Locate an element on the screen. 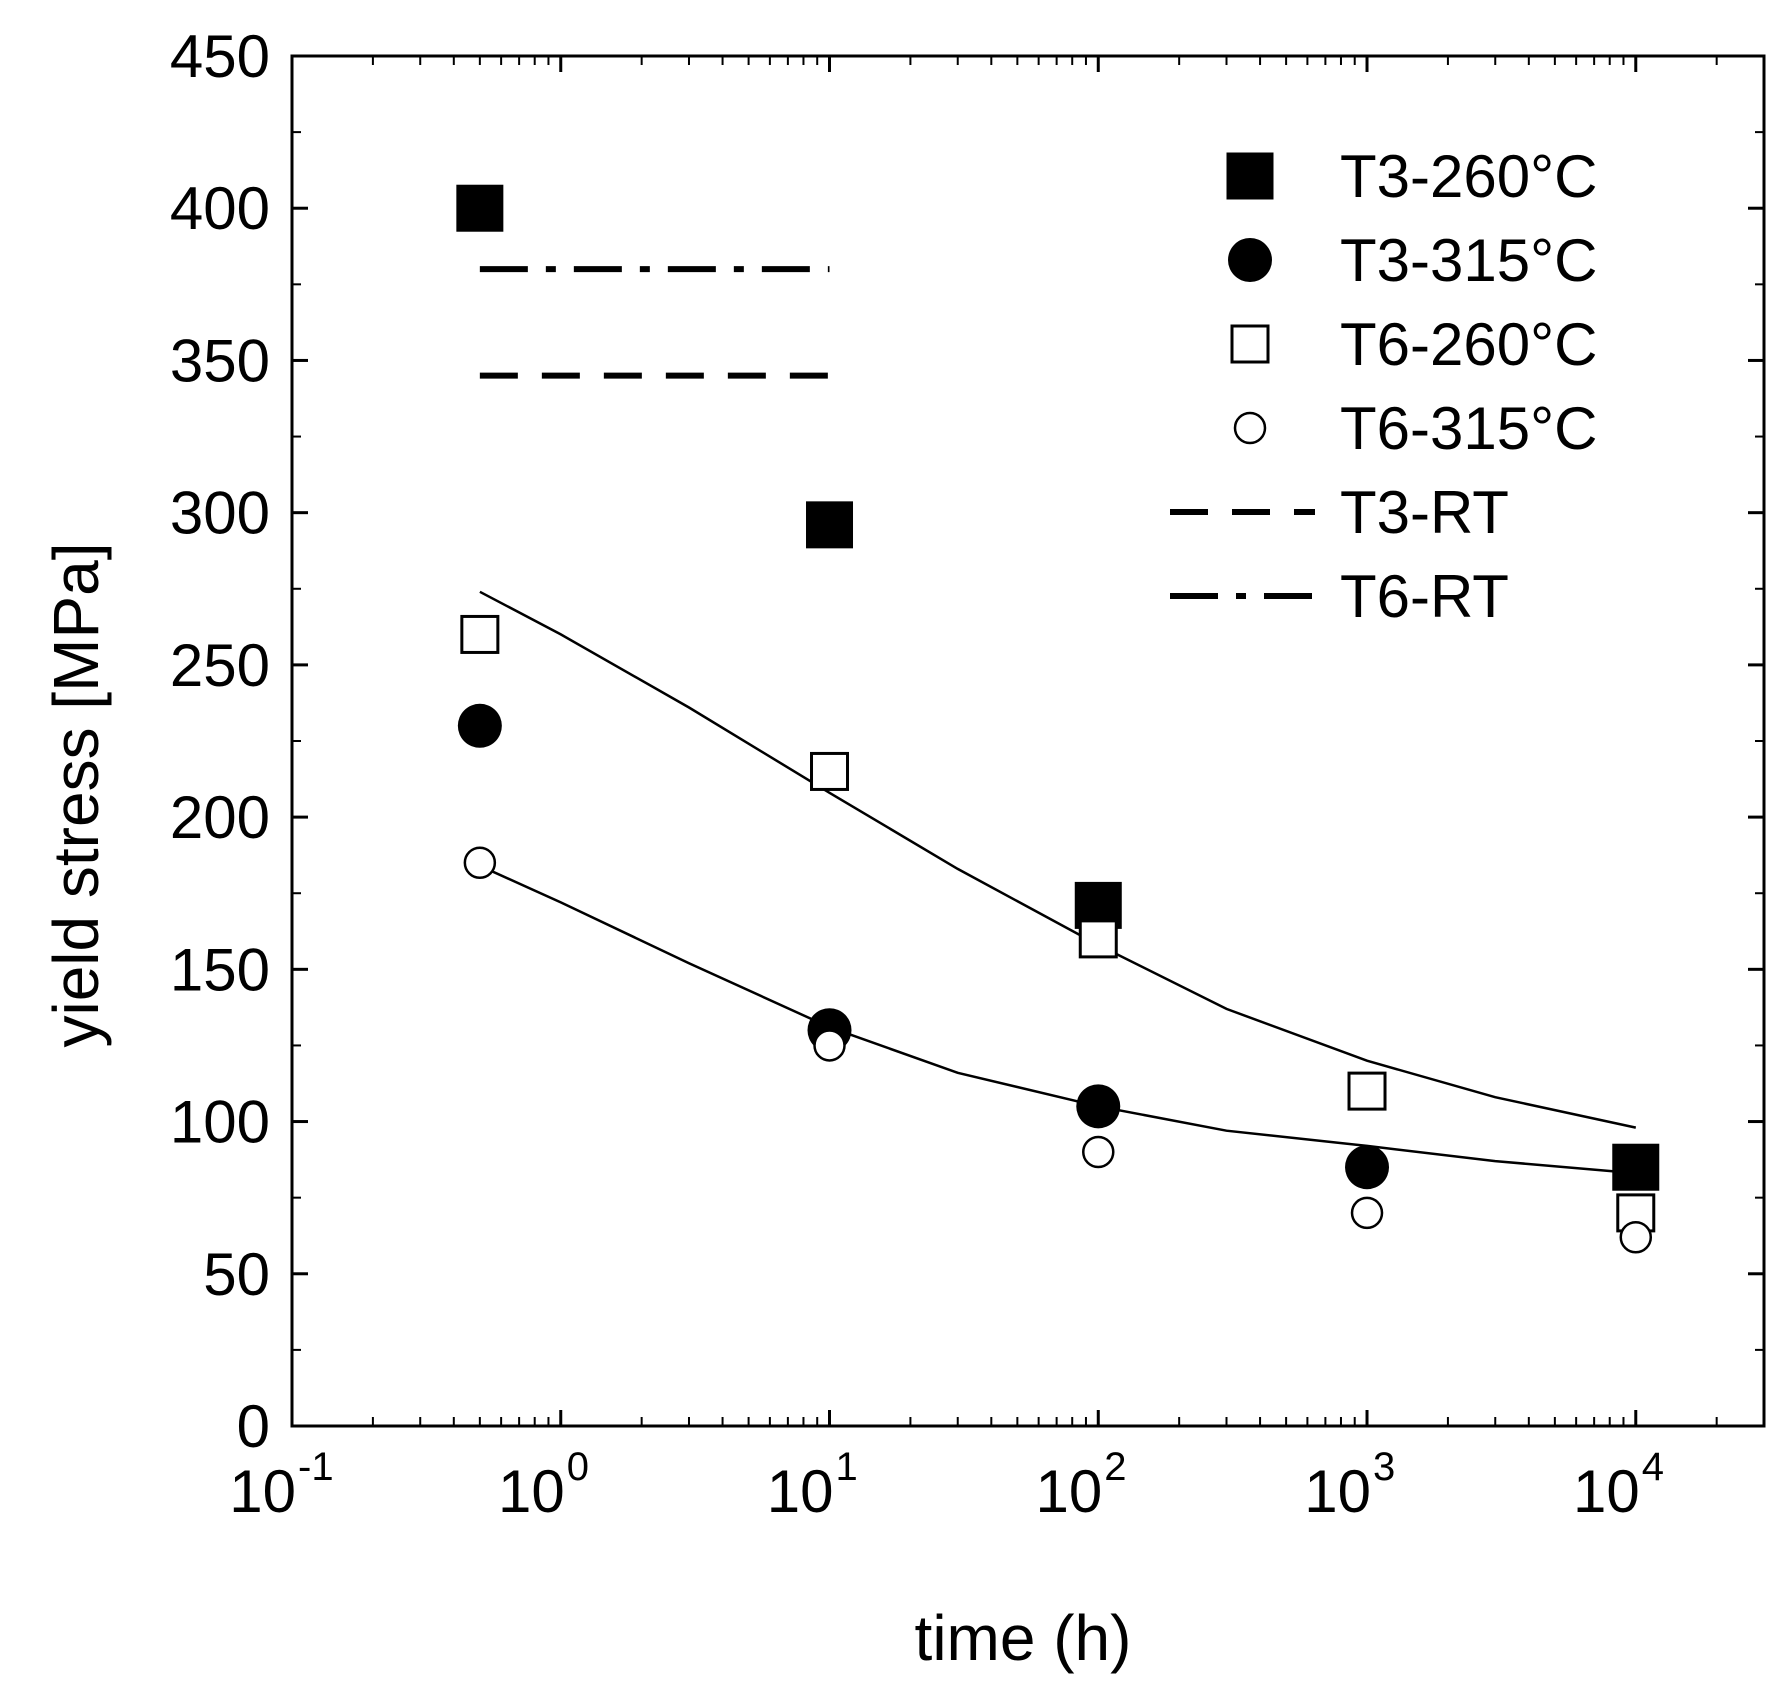 This screenshot has width=1787, height=1684. legend-label: T3-RT is located at coordinates (1424, 512).